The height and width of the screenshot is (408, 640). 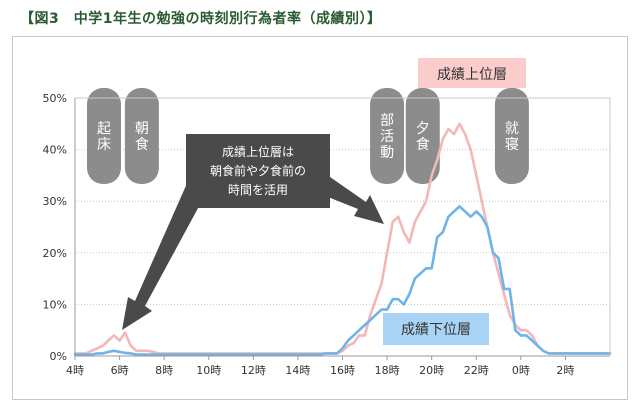 I want to click on x-tick-label: 22時, so click(x=476, y=370).